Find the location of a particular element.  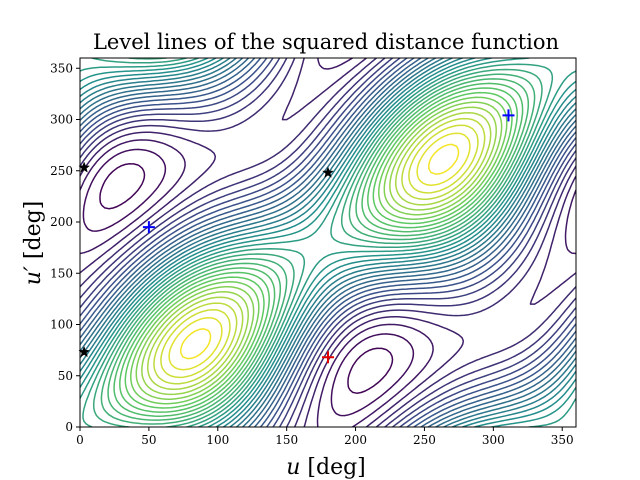

y-tick-label: 250 is located at coordinates (61, 171).